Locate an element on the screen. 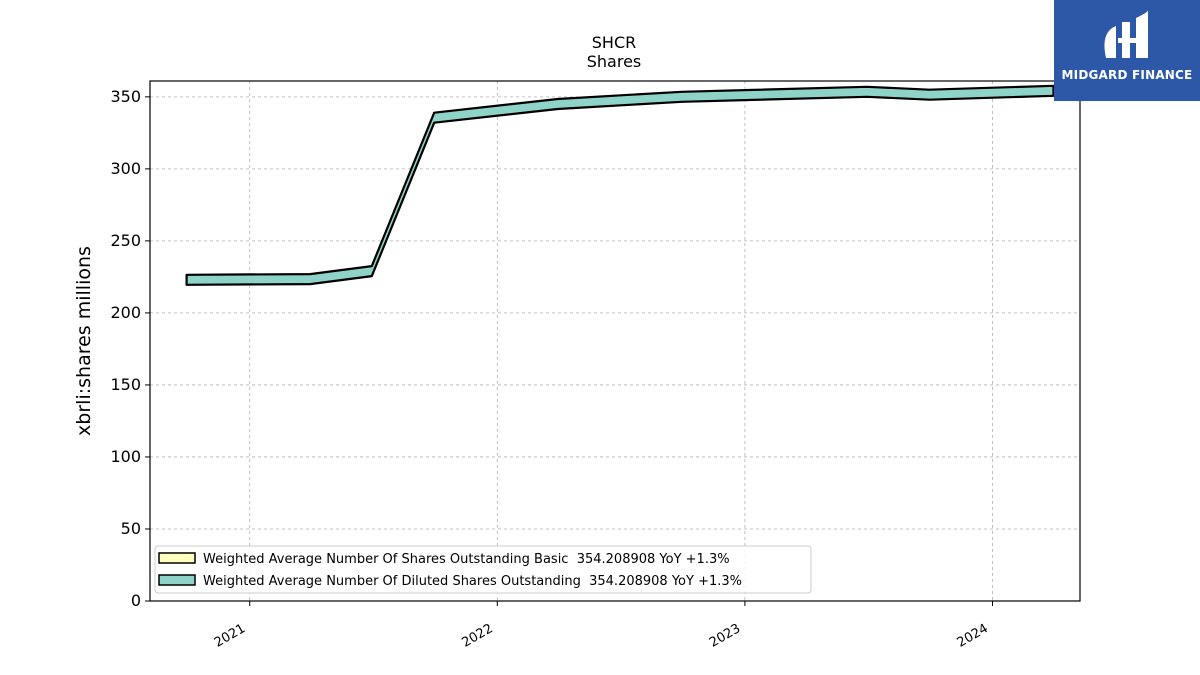 This screenshot has height=675, width=1200. legend-swatch-basic is located at coordinates (177, 558).